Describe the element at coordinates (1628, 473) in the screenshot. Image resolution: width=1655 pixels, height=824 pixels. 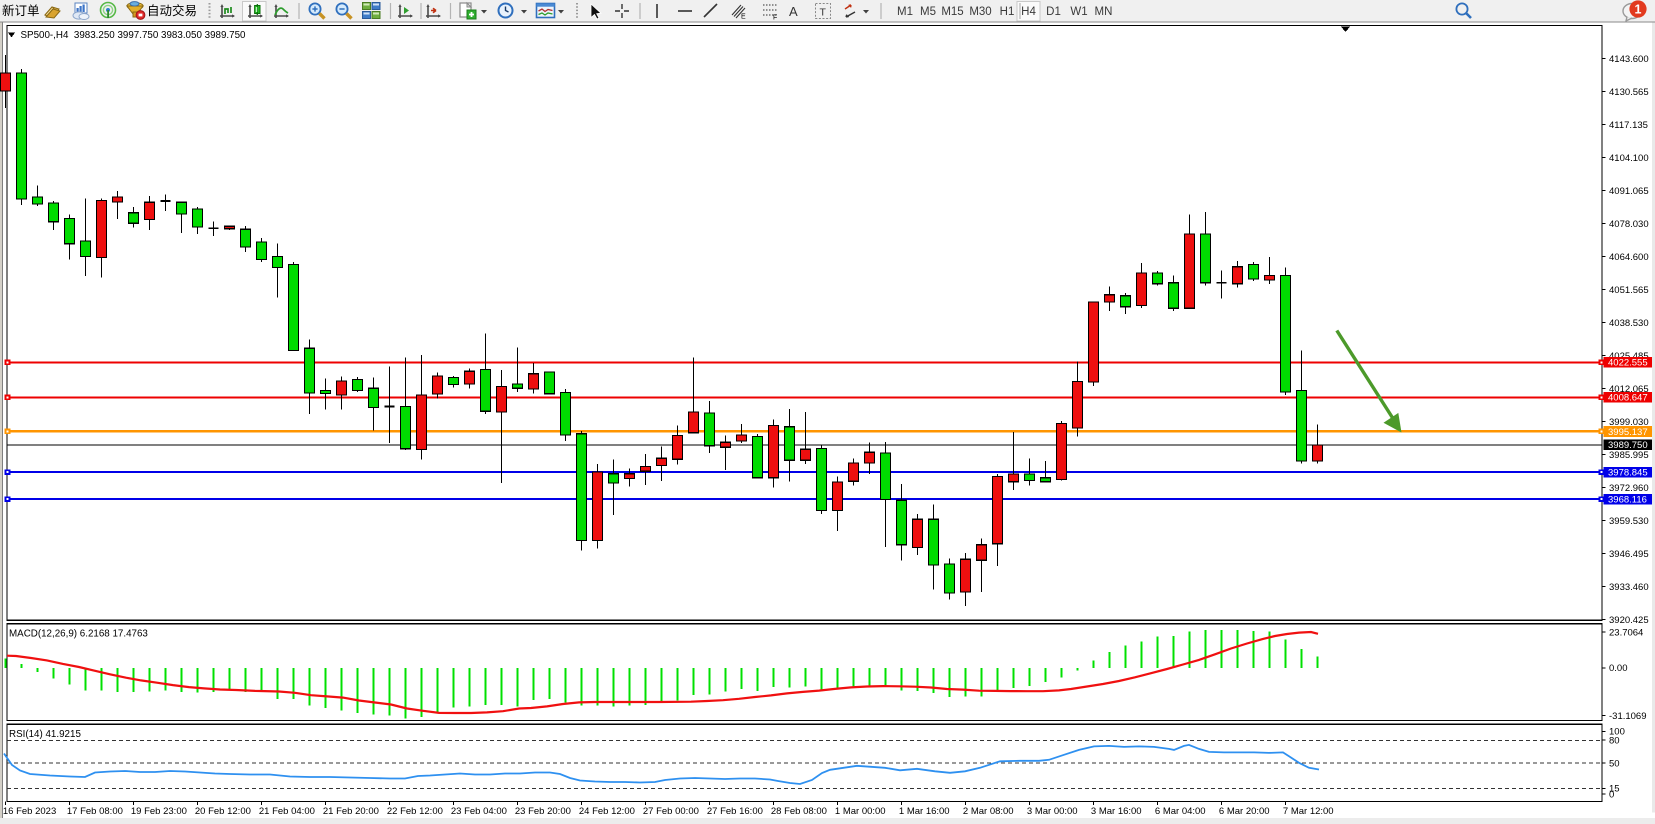
I see `svg-text: 3978.845` at that location.